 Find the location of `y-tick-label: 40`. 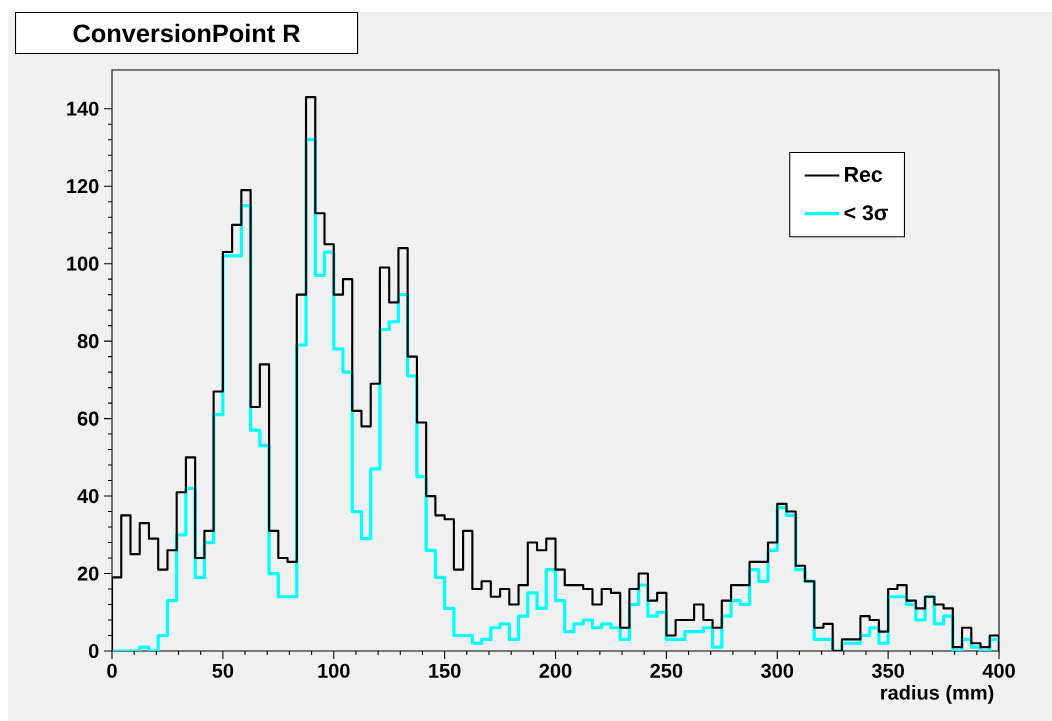

y-tick-label: 40 is located at coordinates (88, 496).